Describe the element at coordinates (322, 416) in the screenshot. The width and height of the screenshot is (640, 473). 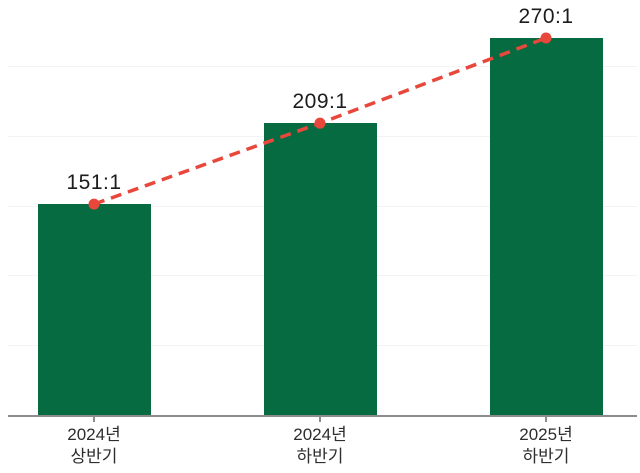
I see `x-axis-line` at that location.